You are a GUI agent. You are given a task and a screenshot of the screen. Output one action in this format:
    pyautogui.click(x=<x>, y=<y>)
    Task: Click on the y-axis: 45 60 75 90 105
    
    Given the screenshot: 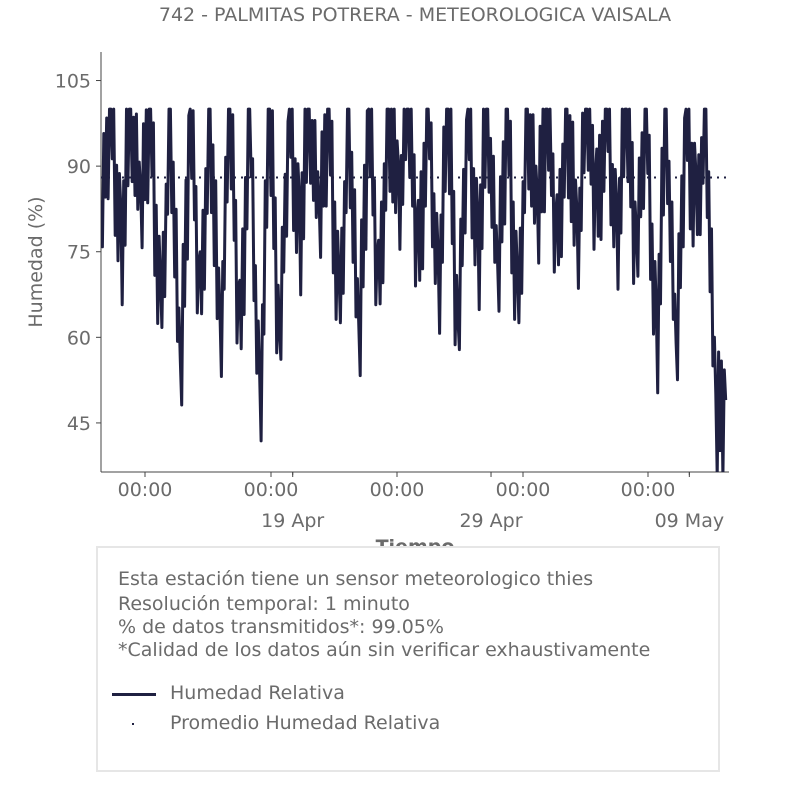 What is the action you would take?
    pyautogui.click(x=78, y=262)
    